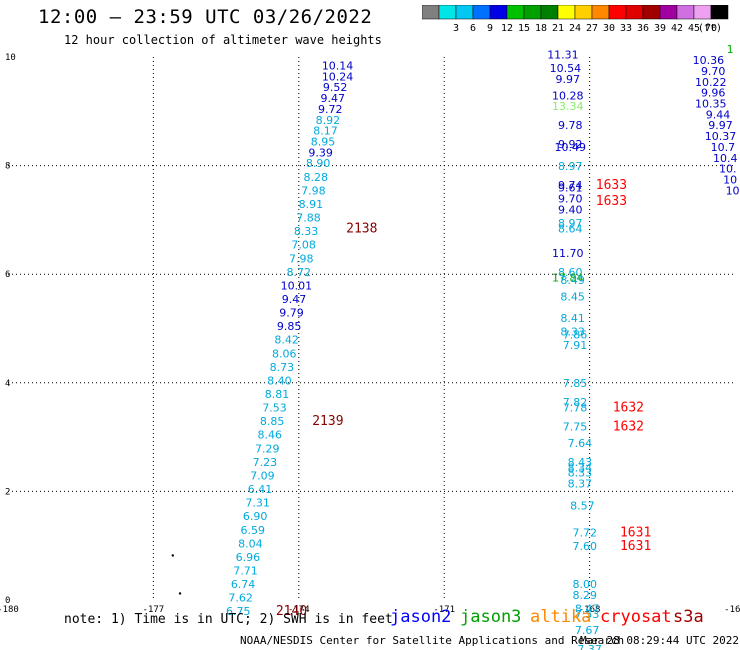 The height and width of the screenshot is (650, 740). I want to click on pass-time-label: 2138, so click(361, 228).